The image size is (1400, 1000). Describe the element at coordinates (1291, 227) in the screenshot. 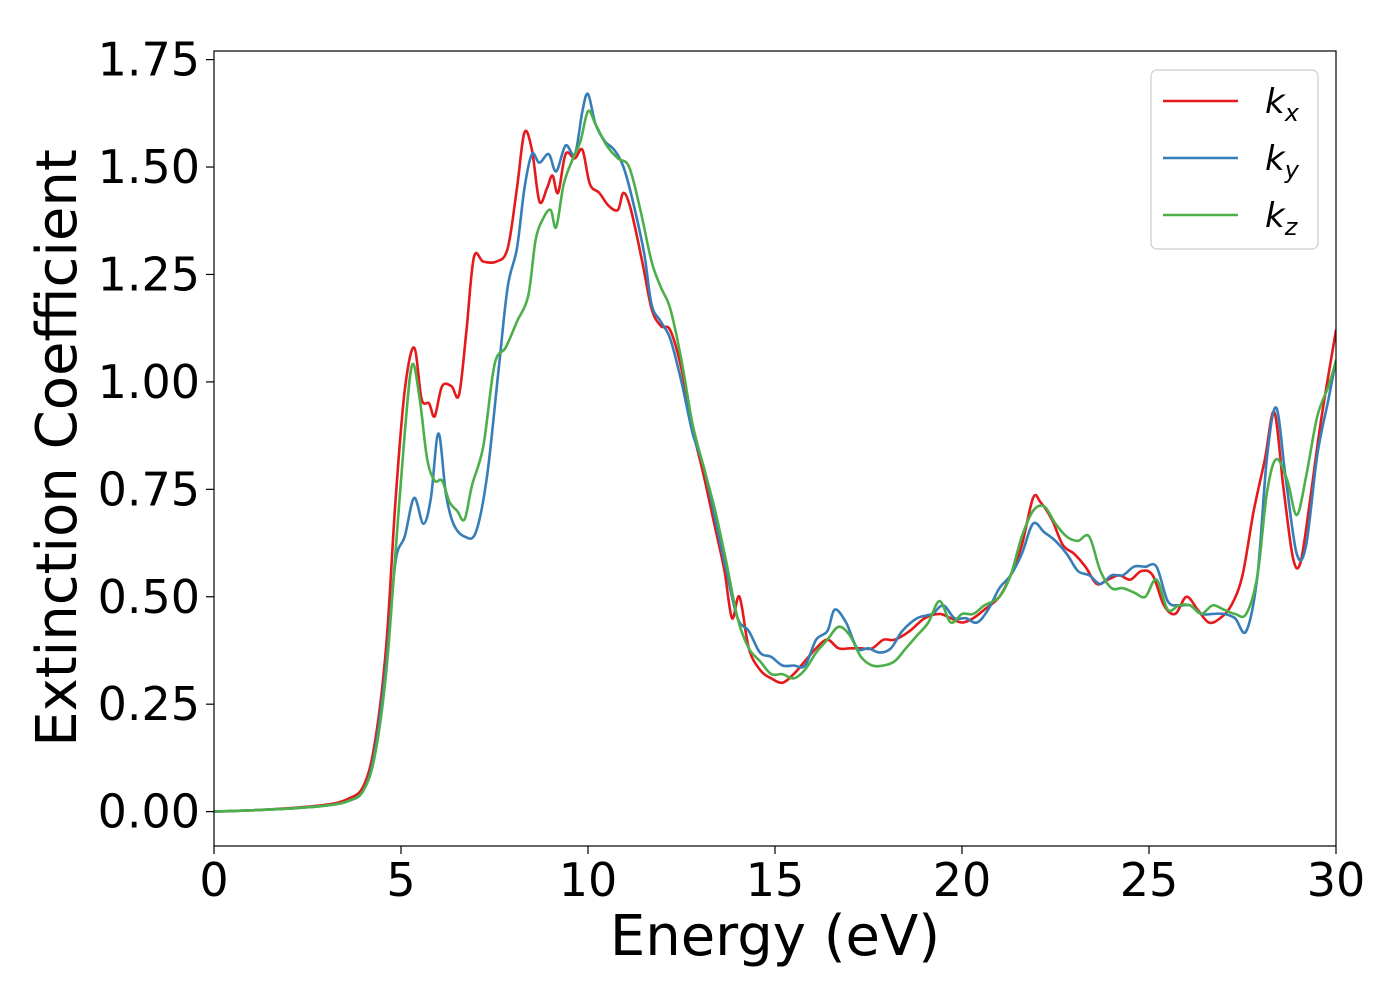

I see `legend-label-subscript: z` at that location.